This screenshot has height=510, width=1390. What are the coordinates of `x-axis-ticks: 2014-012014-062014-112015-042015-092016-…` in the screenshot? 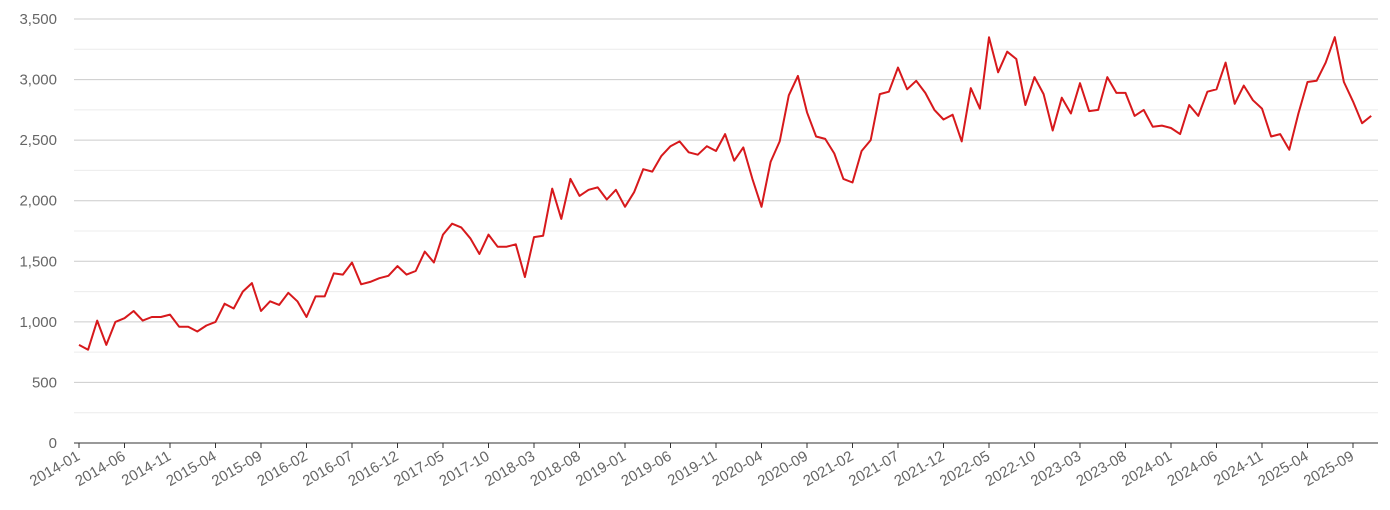 It's located at (692, 466).